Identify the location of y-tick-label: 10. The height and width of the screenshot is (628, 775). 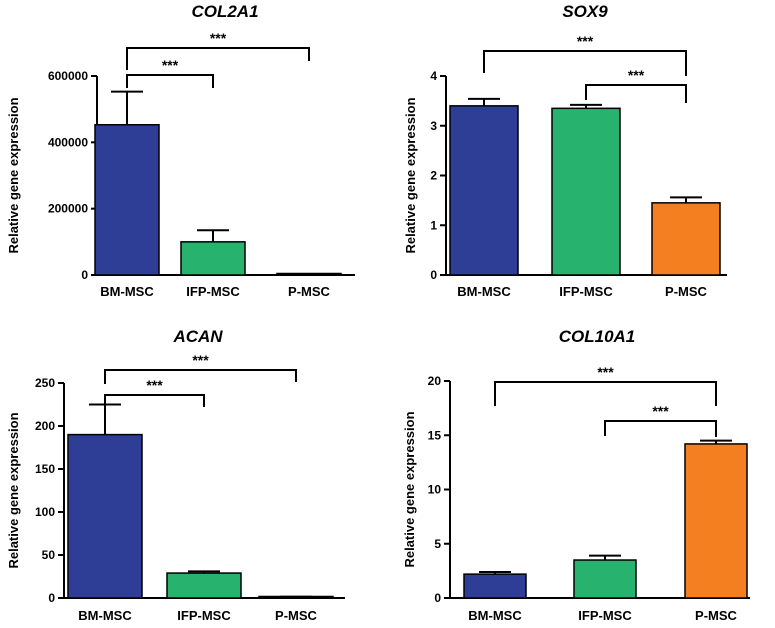
(435, 490).